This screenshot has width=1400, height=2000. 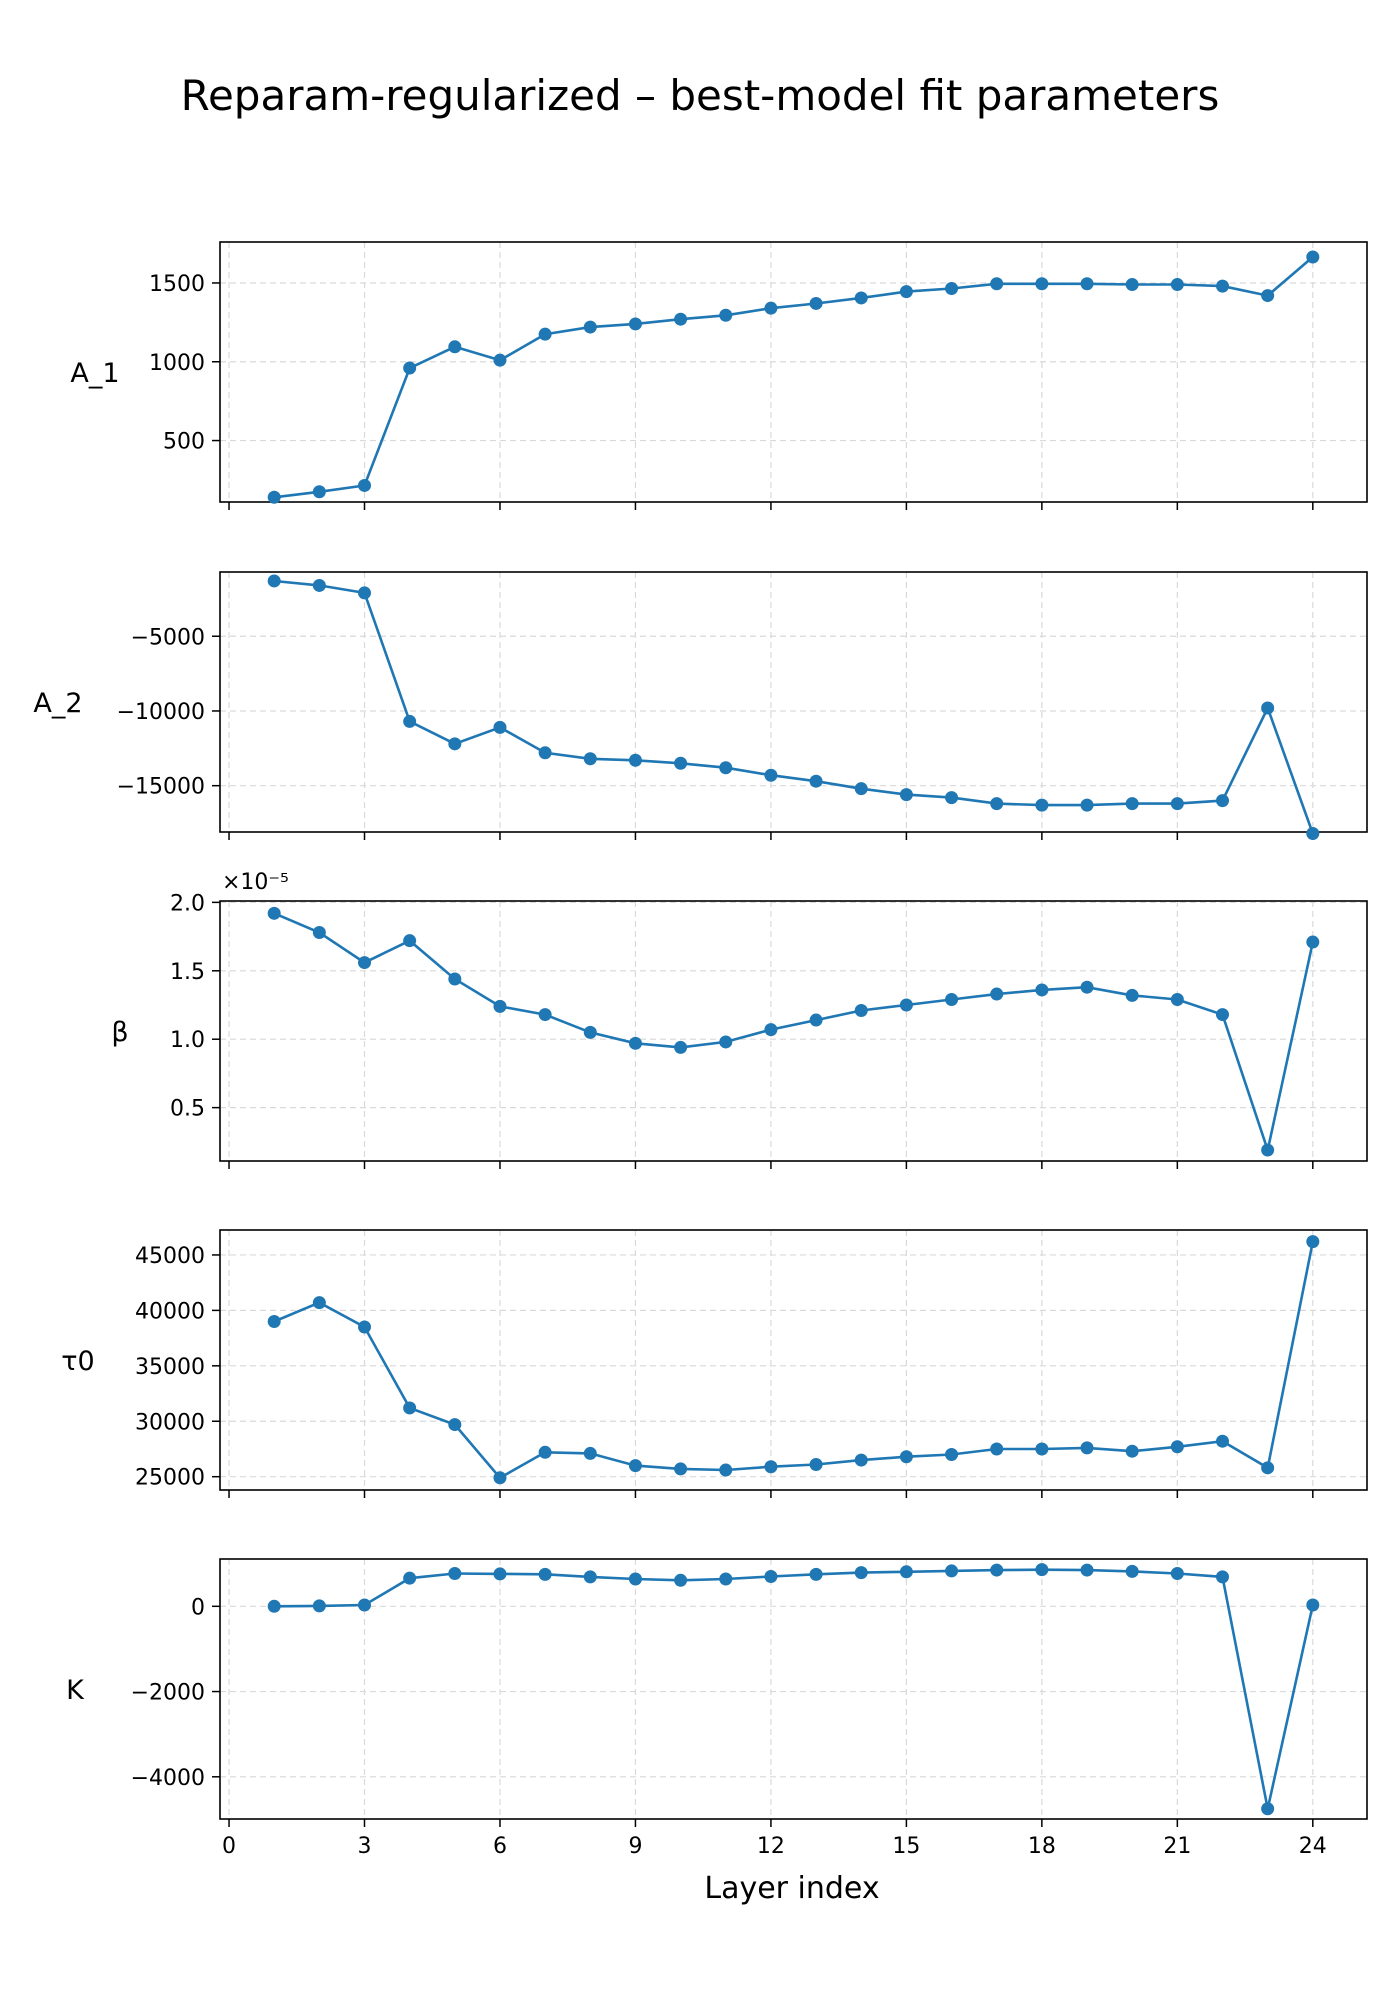 I want to click on y-axis-label: β, so click(x=119, y=1032).